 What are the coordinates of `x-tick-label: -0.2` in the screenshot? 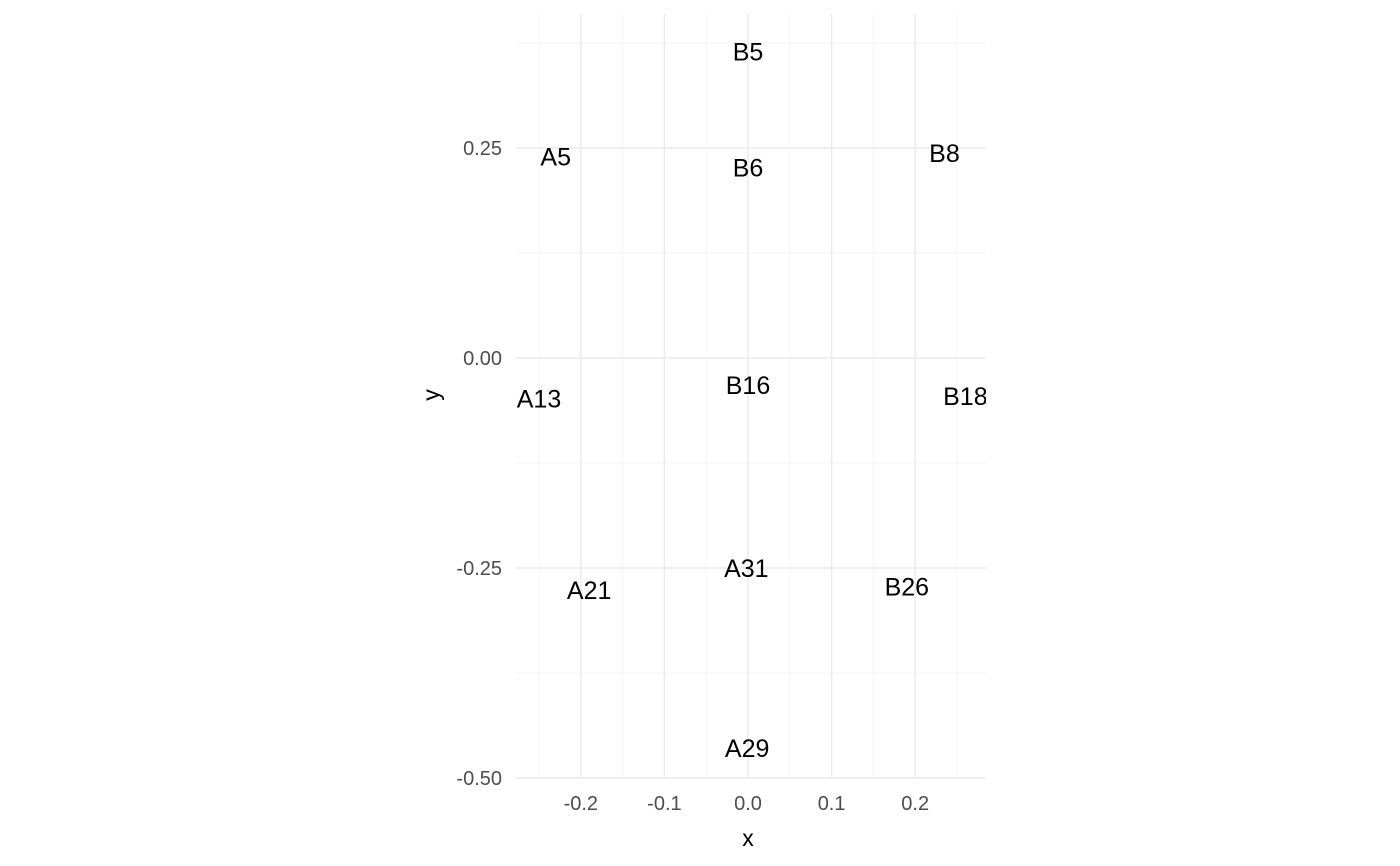 It's located at (581, 804).